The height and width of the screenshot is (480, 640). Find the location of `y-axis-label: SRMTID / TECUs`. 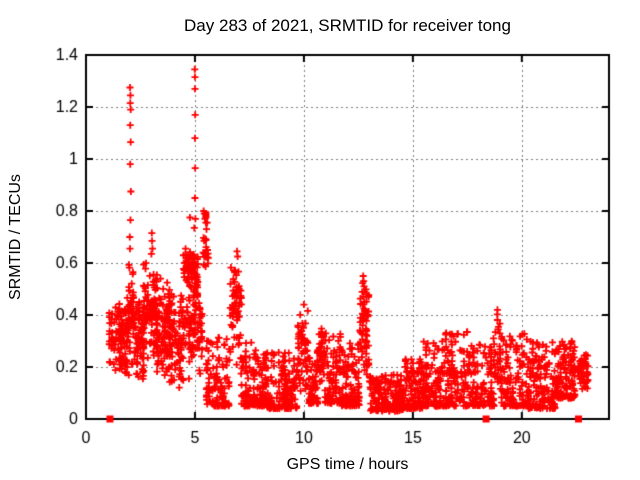

y-axis-label: SRMTID / TECUs is located at coordinates (15, 237).